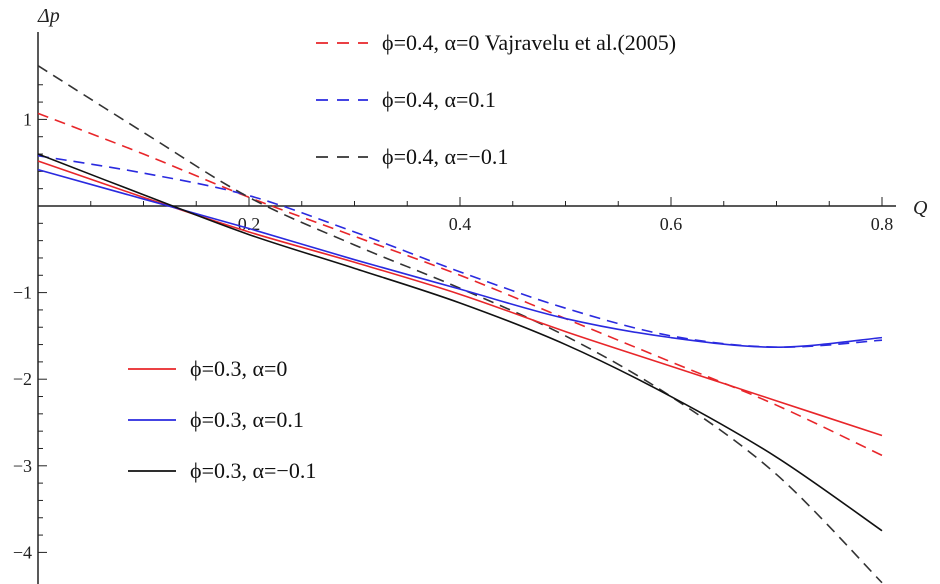  What do you see at coordinates (671, 224) in the screenshot?
I see `x-tick-label: 0.6` at bounding box center [671, 224].